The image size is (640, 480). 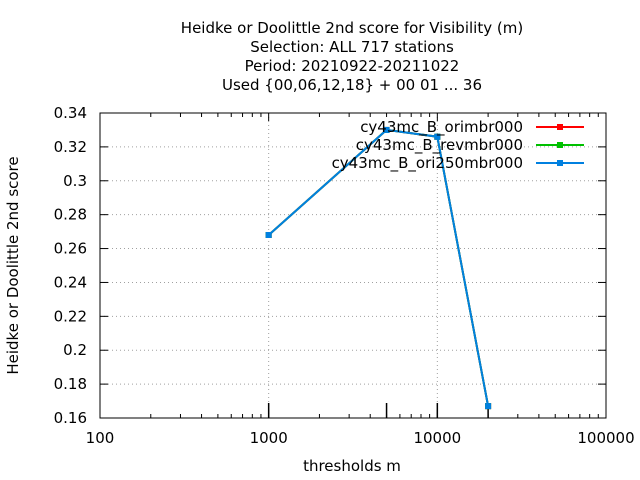 What do you see at coordinates (70, 249) in the screenshot?
I see `y-tick-label: 0.26` at bounding box center [70, 249].